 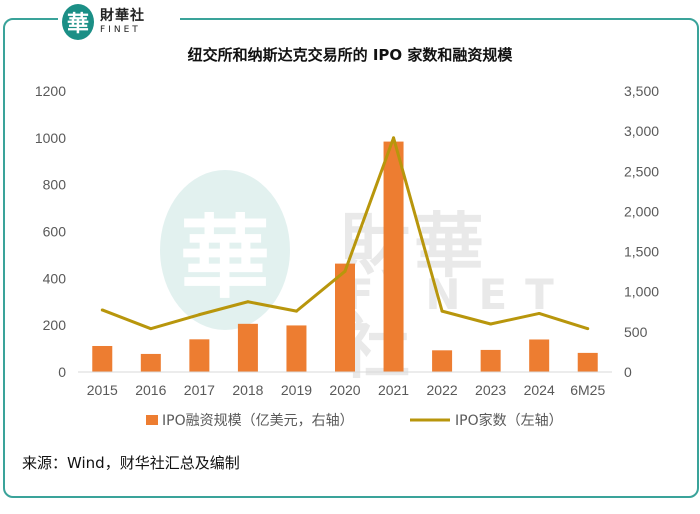 I want to click on left-axis-ticks: 0 200 400 600 800 1000 1200, so click(x=50, y=231).